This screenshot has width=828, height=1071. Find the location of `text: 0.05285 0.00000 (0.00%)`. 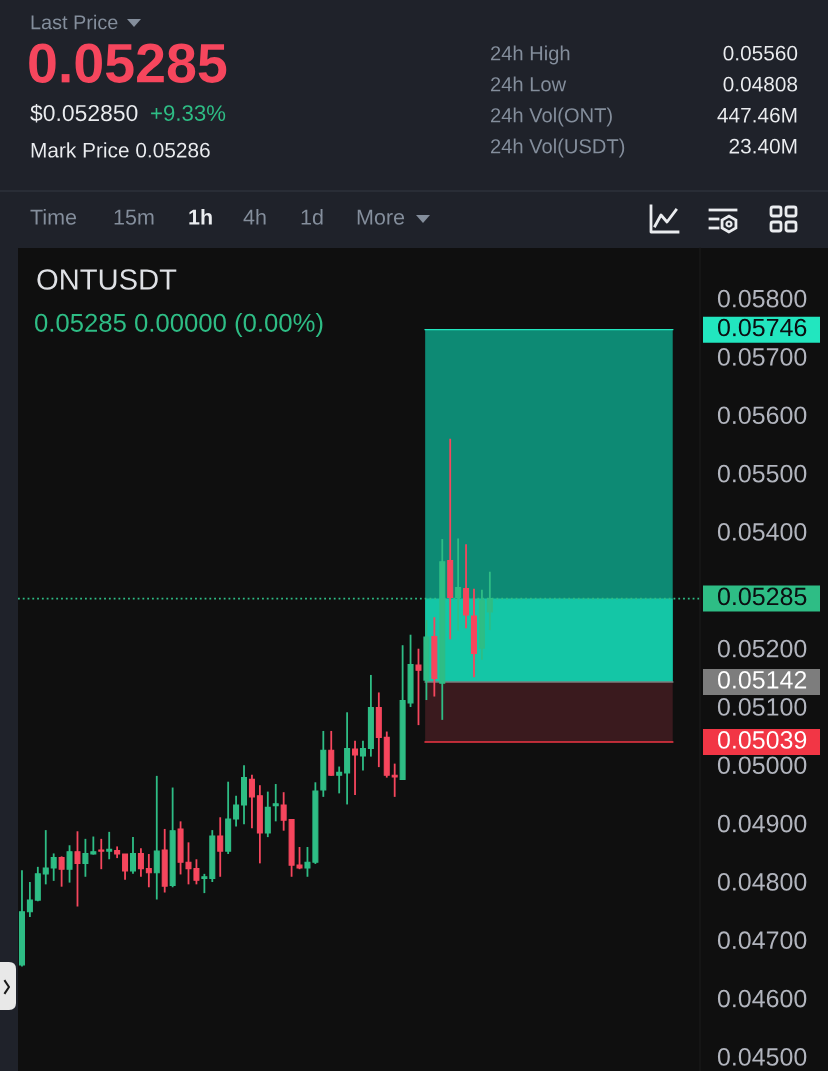

text: 0.05285 0.00000 (0.00%) is located at coordinates (179, 325).